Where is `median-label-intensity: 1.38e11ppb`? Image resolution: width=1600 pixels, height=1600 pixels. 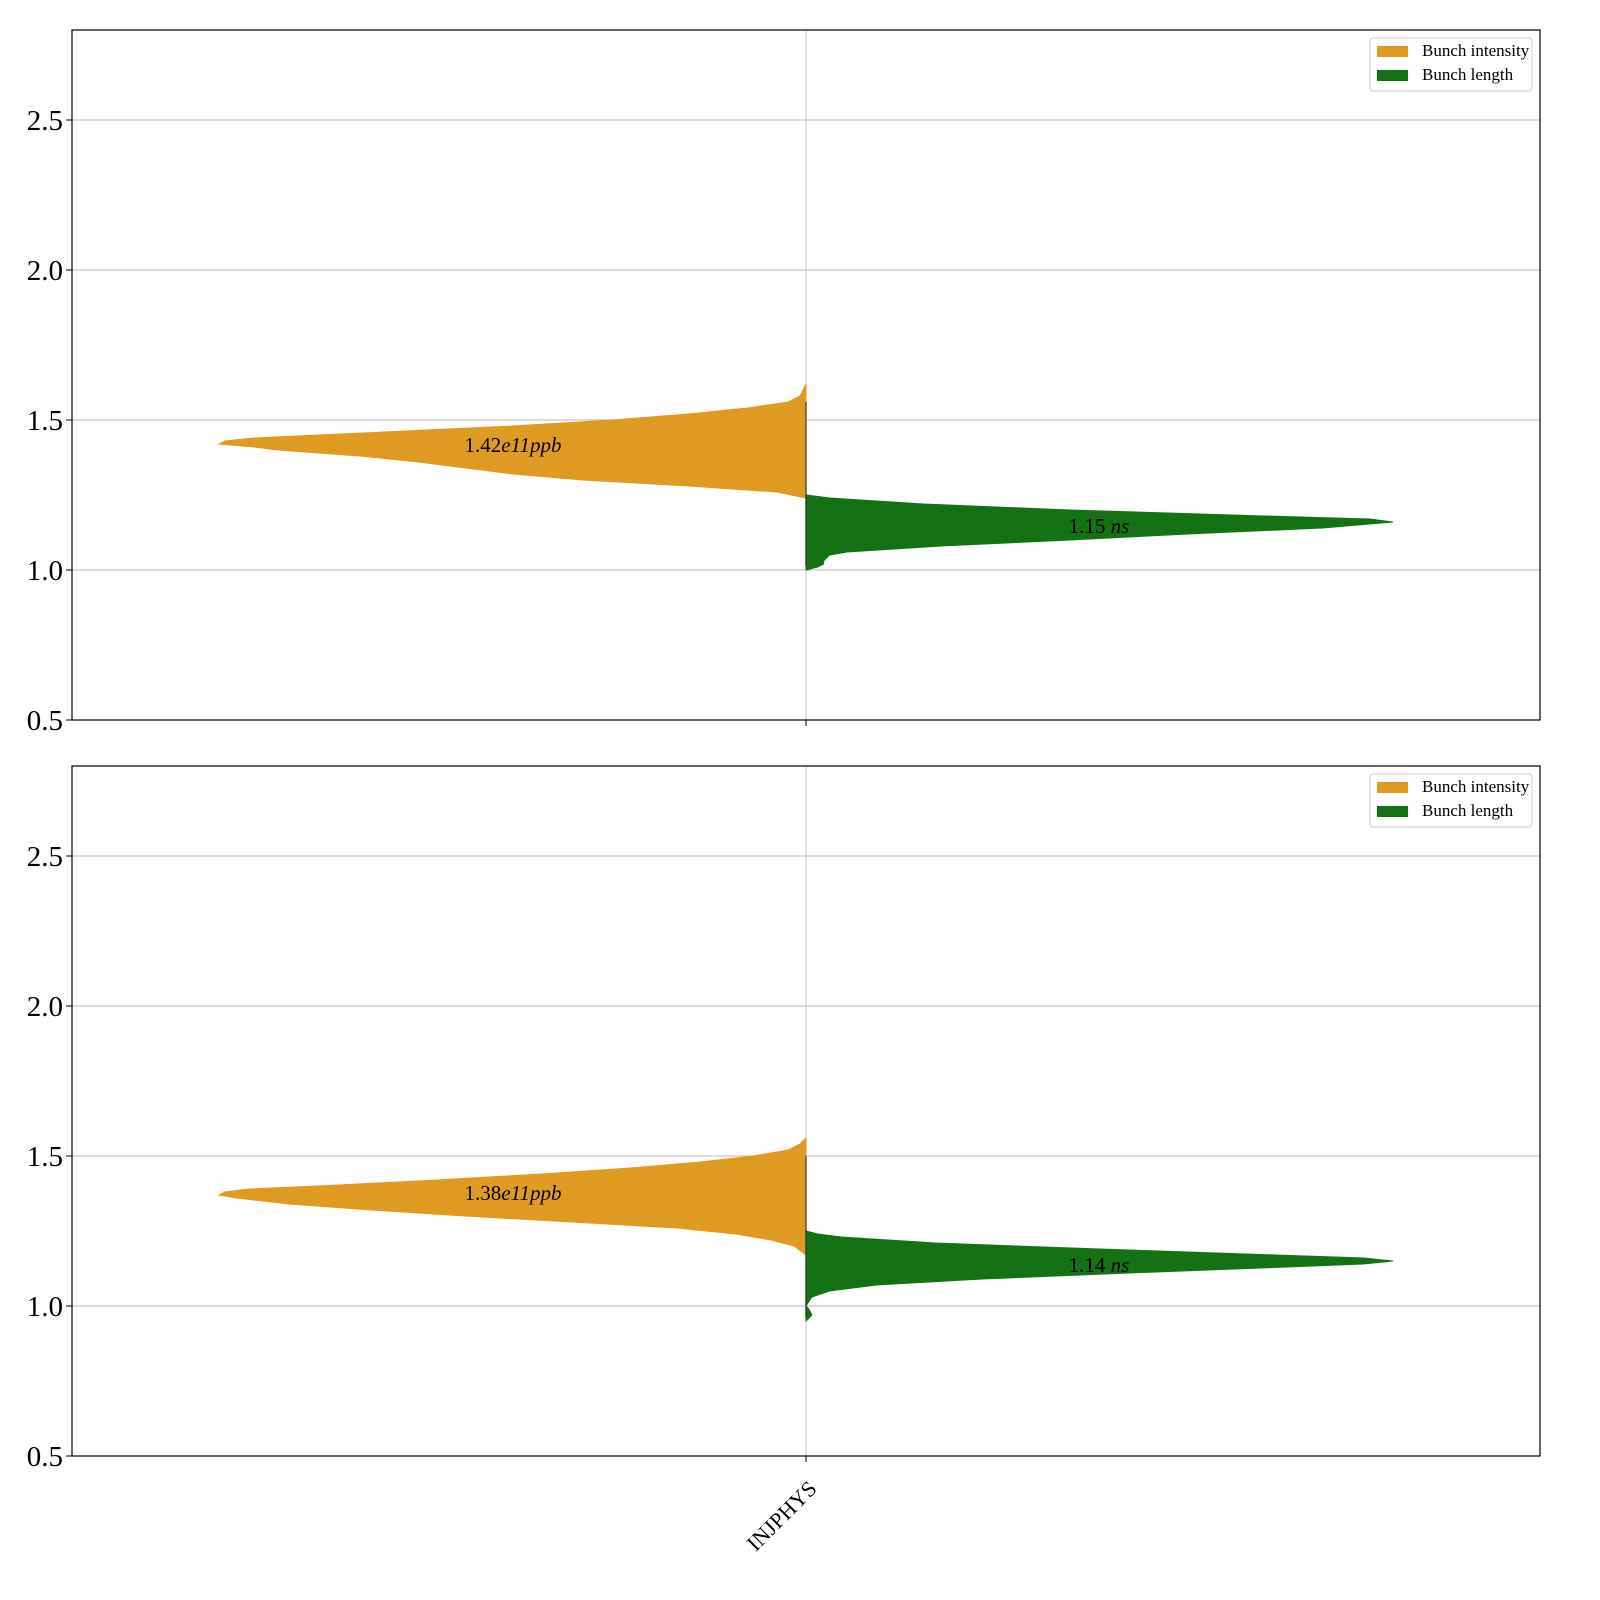
median-label-intensity: 1.38e11ppb is located at coordinates (512, 1193).